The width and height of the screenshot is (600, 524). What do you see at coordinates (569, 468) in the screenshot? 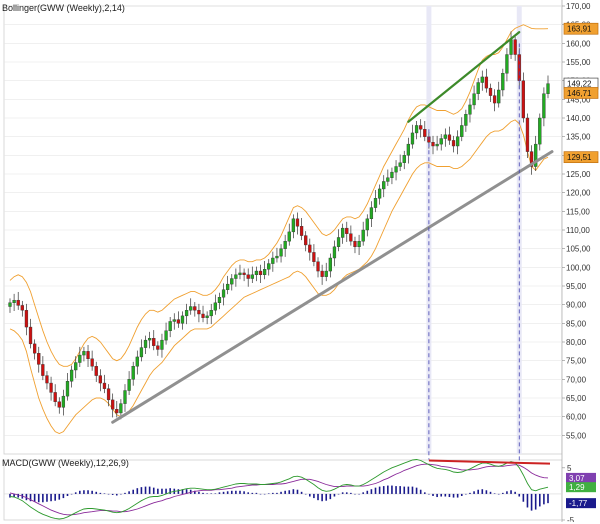
I see `macd-tick-label: 5` at bounding box center [569, 468].